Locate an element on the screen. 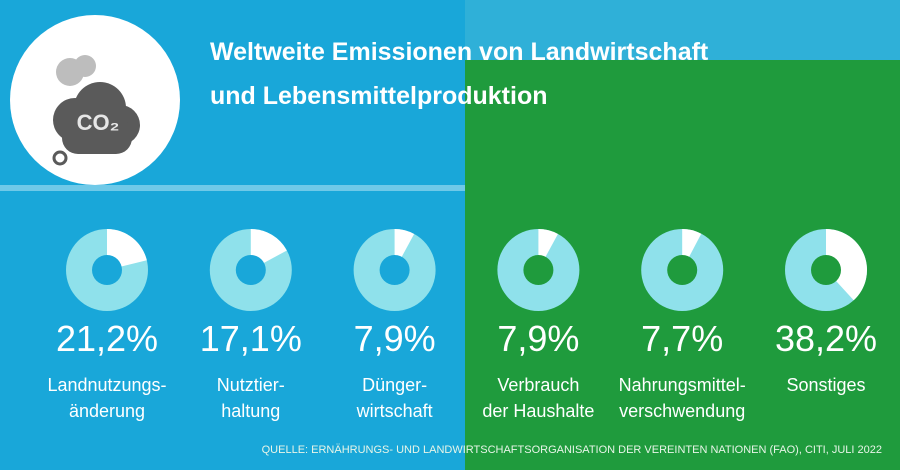  category-label: Dünger- wirtschaft is located at coordinates (394, 398).